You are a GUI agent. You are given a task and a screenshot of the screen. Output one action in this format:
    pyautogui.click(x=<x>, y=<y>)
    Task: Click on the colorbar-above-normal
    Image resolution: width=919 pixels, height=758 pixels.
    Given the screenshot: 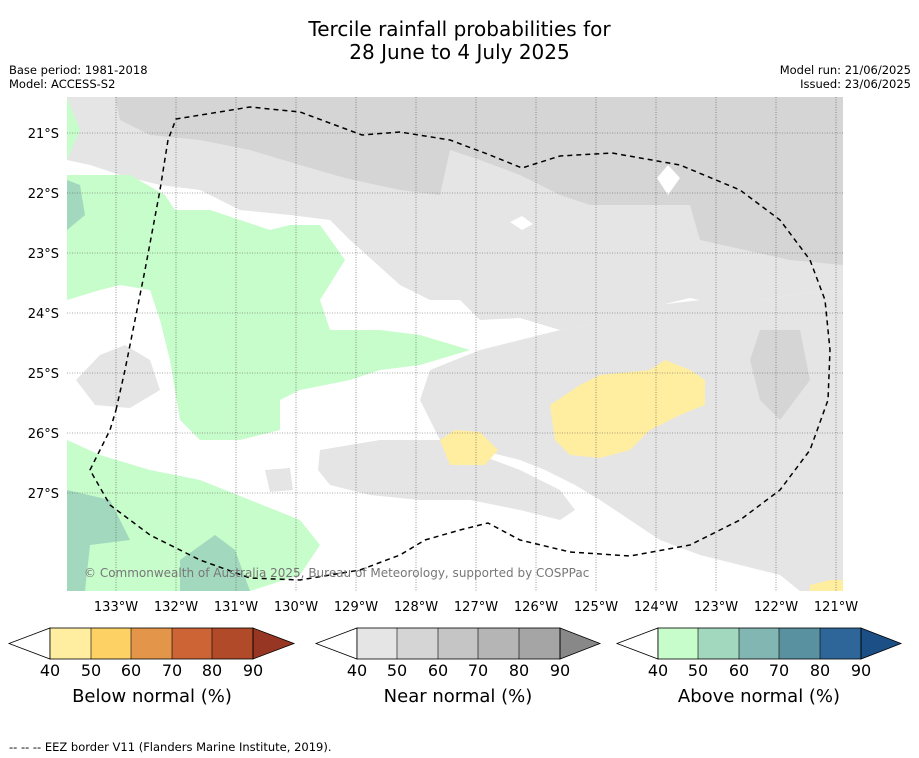 What is the action you would take?
    pyautogui.click(x=759, y=643)
    